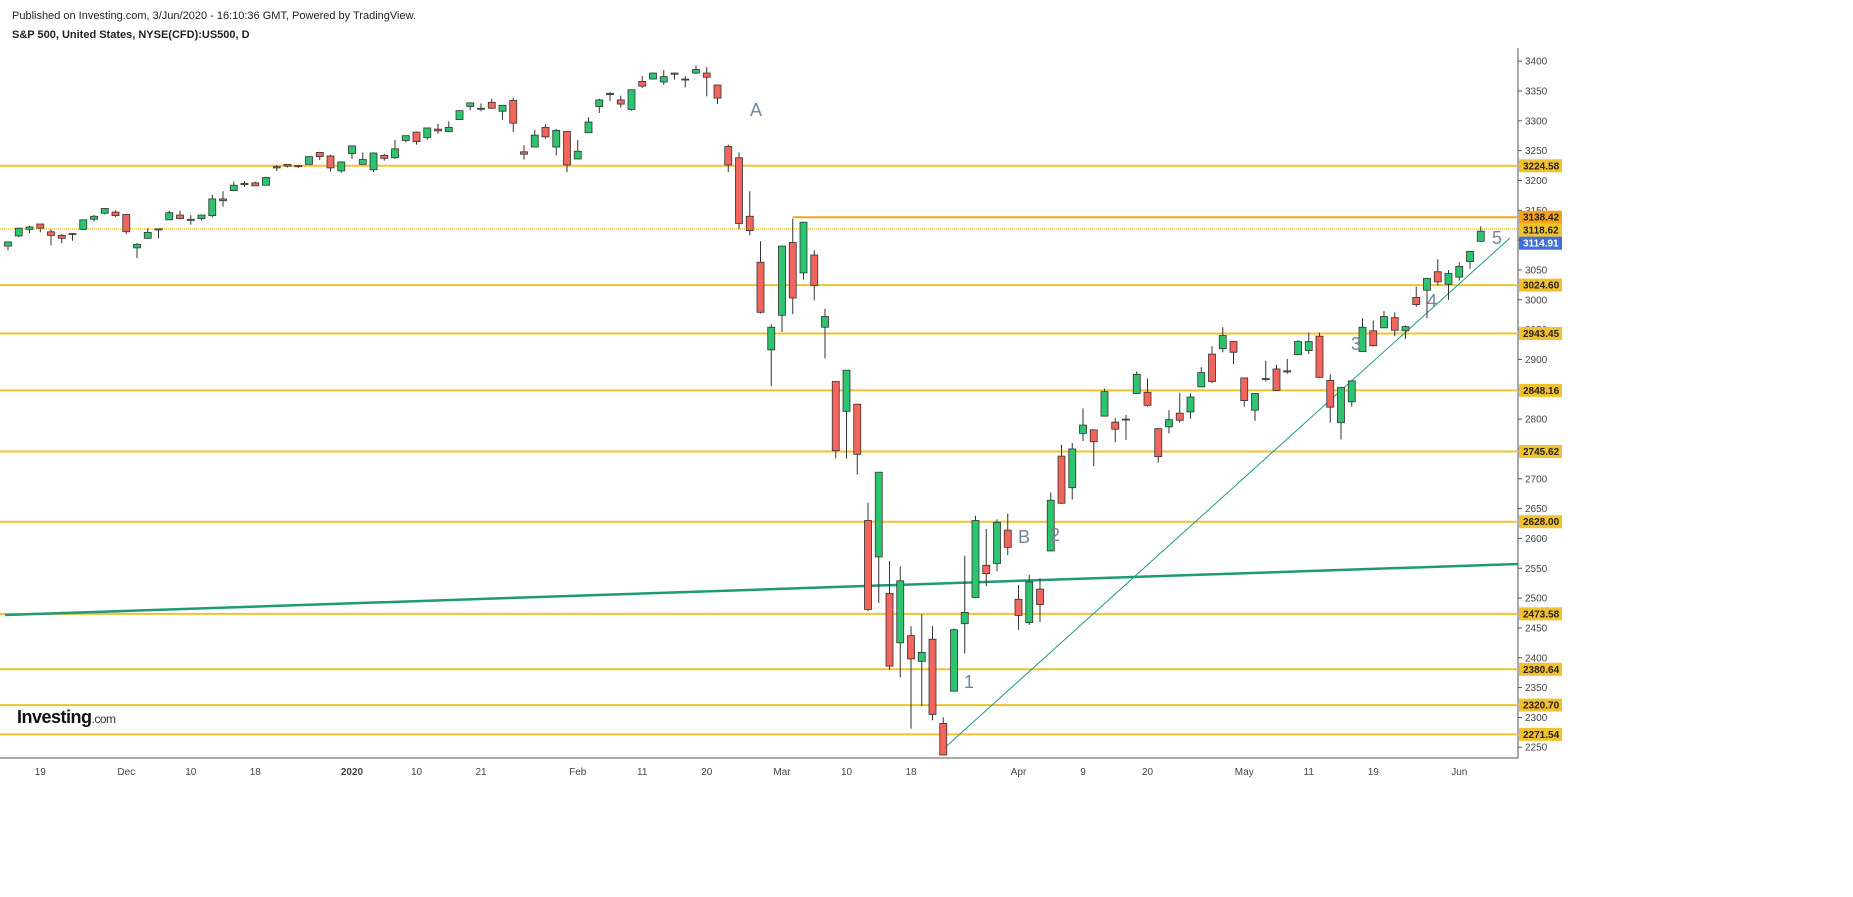 This screenshot has height=897, width=1853. What do you see at coordinates (1019, 772) in the screenshot?
I see `x-tick-label: Apr` at bounding box center [1019, 772].